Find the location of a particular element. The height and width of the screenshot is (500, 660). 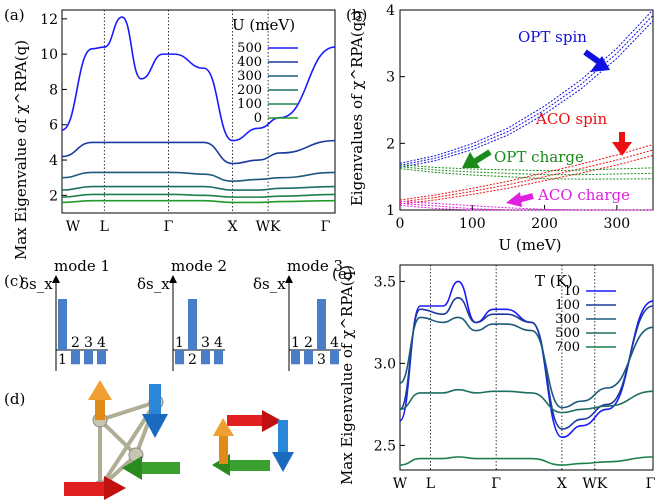

mode-title: mode 3 is located at coordinates (315, 266).